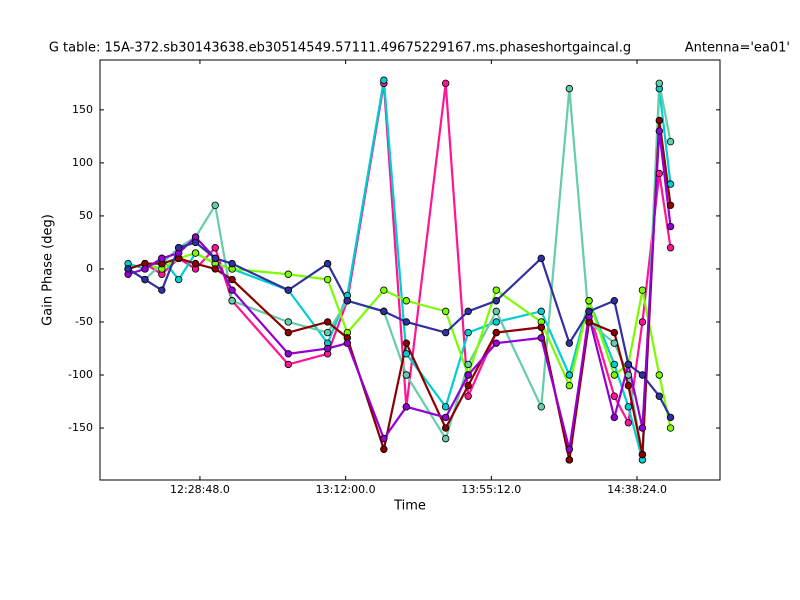 The image size is (800, 600). Describe the element at coordinates (409, 506) in the screenshot. I see `x-axis-label: Time` at that location.